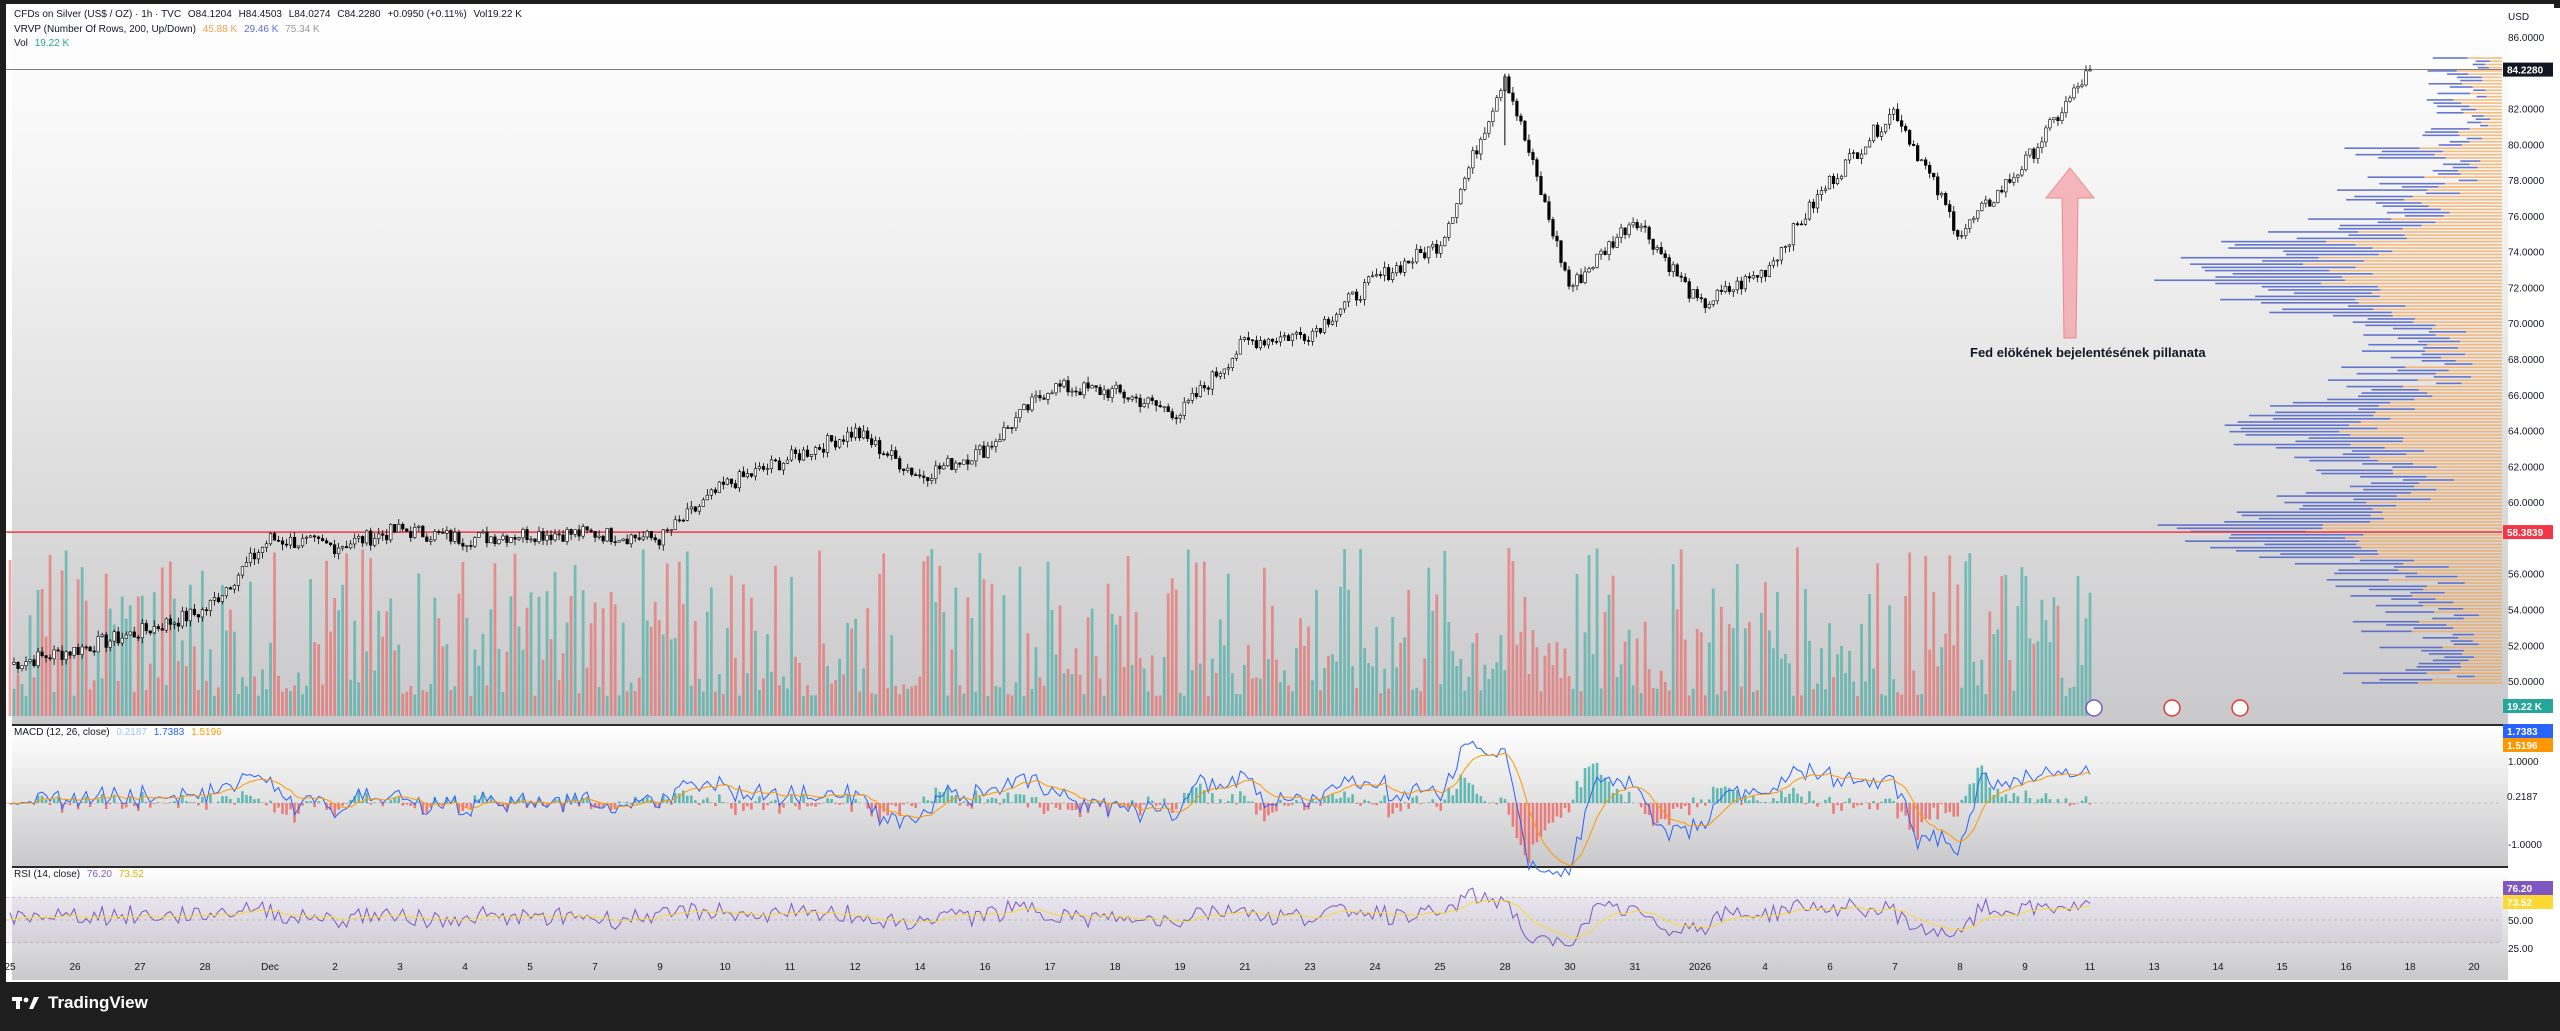 Image resolution: width=2560 pixels, height=1031 pixels. What do you see at coordinates (80, 1003) in the screenshot?
I see `tradingview-logo: TradingView` at bounding box center [80, 1003].